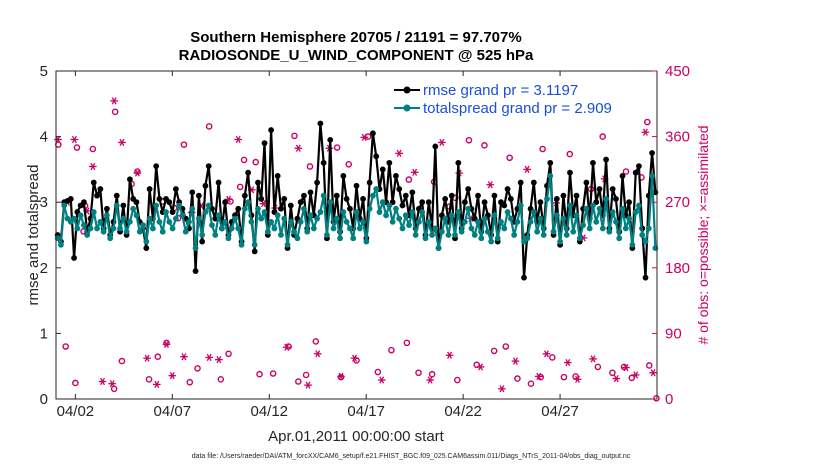 The height and width of the screenshot is (470, 830). What do you see at coordinates (356, 55) in the screenshot?
I see `chart-title-line-2: RADIOSONDE_U_WIND_COMPONENT @ 525 hPa` at bounding box center [356, 55].